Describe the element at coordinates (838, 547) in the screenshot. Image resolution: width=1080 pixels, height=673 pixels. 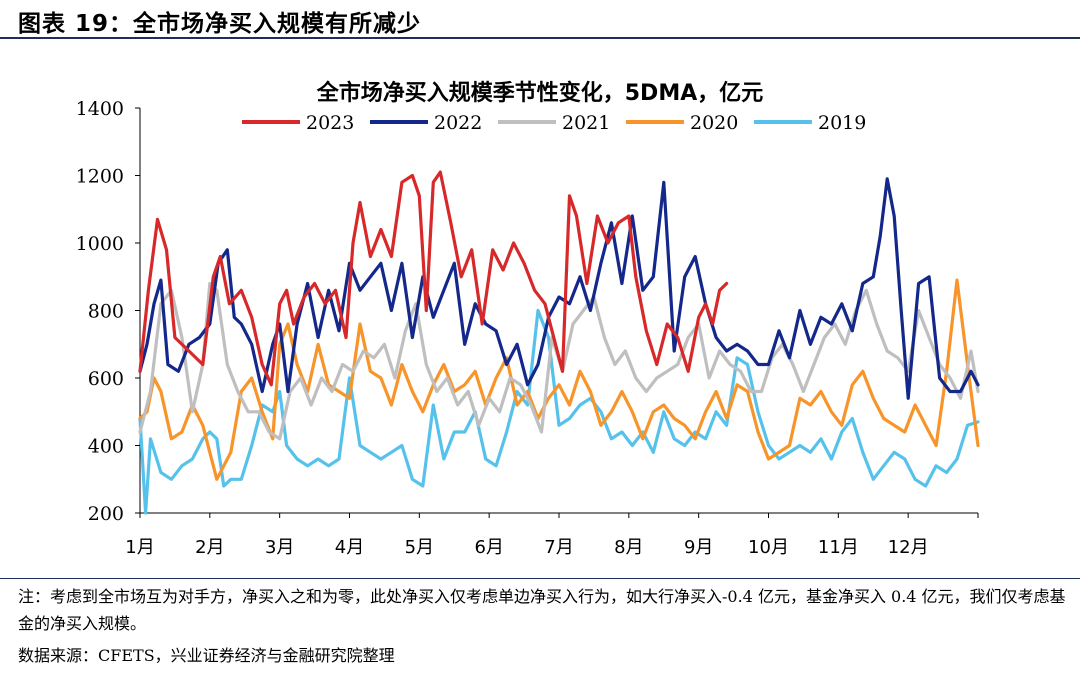
I see `x-tick-label: 11月` at that location.